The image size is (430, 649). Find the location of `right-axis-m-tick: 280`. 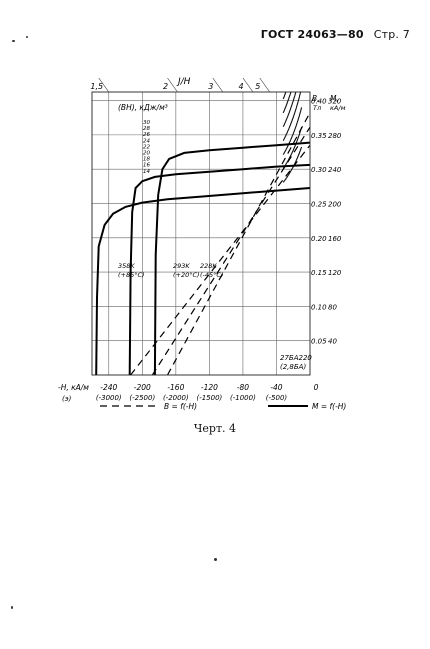

right-axis-m-tick: 280 is located at coordinates (335, 136).